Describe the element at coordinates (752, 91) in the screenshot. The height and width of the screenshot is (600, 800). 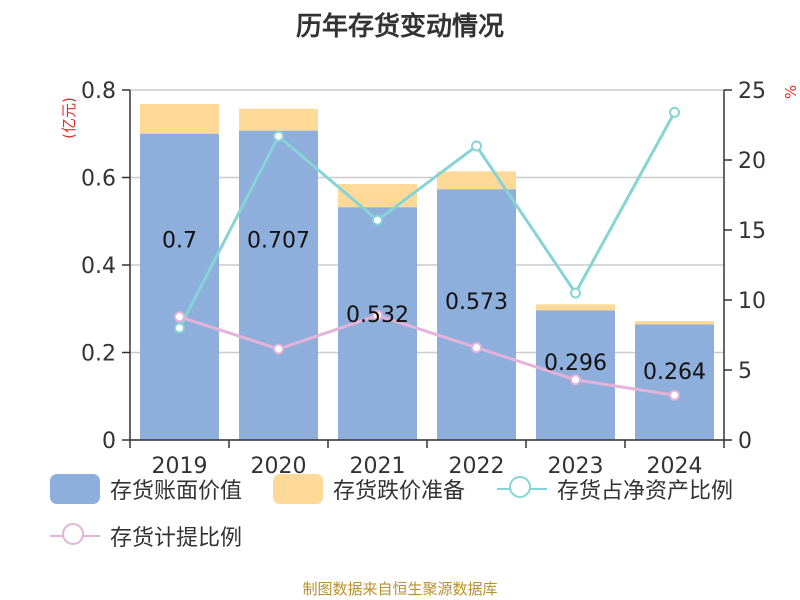
I see `right-axis-tick-label: 25` at that location.